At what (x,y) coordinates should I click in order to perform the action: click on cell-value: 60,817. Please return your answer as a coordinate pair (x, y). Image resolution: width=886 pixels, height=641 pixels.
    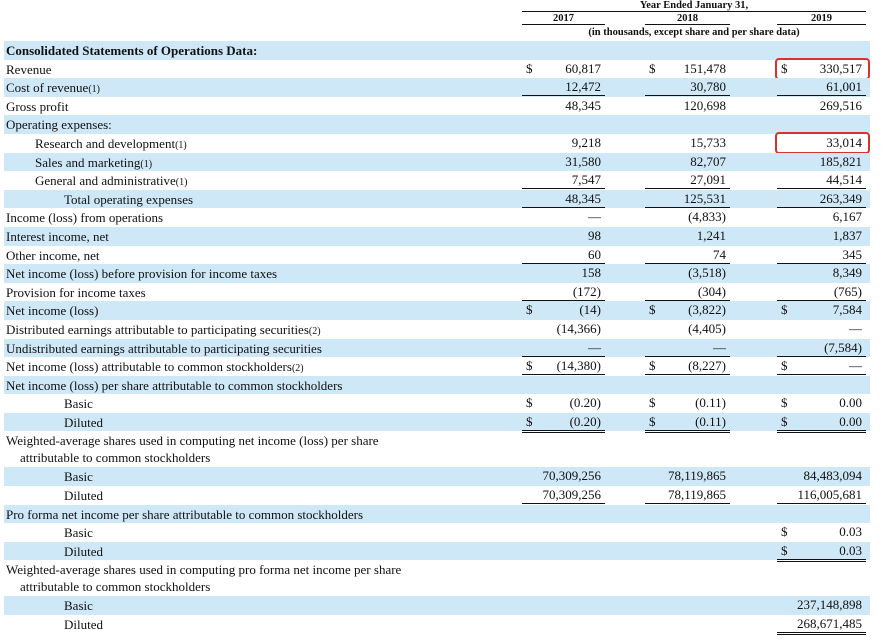
    Looking at the image, I should click on (583, 68).